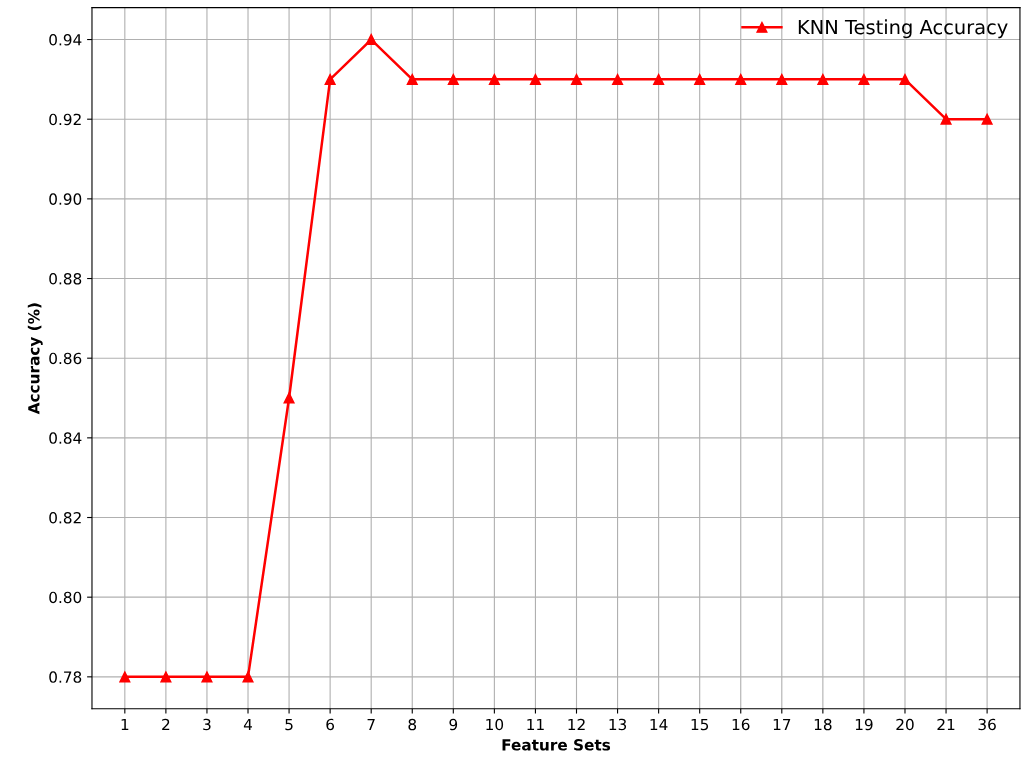 This screenshot has width=1022, height=767. Describe the element at coordinates (618, 724) in the screenshot. I see `x-tick-label: 13` at that location.